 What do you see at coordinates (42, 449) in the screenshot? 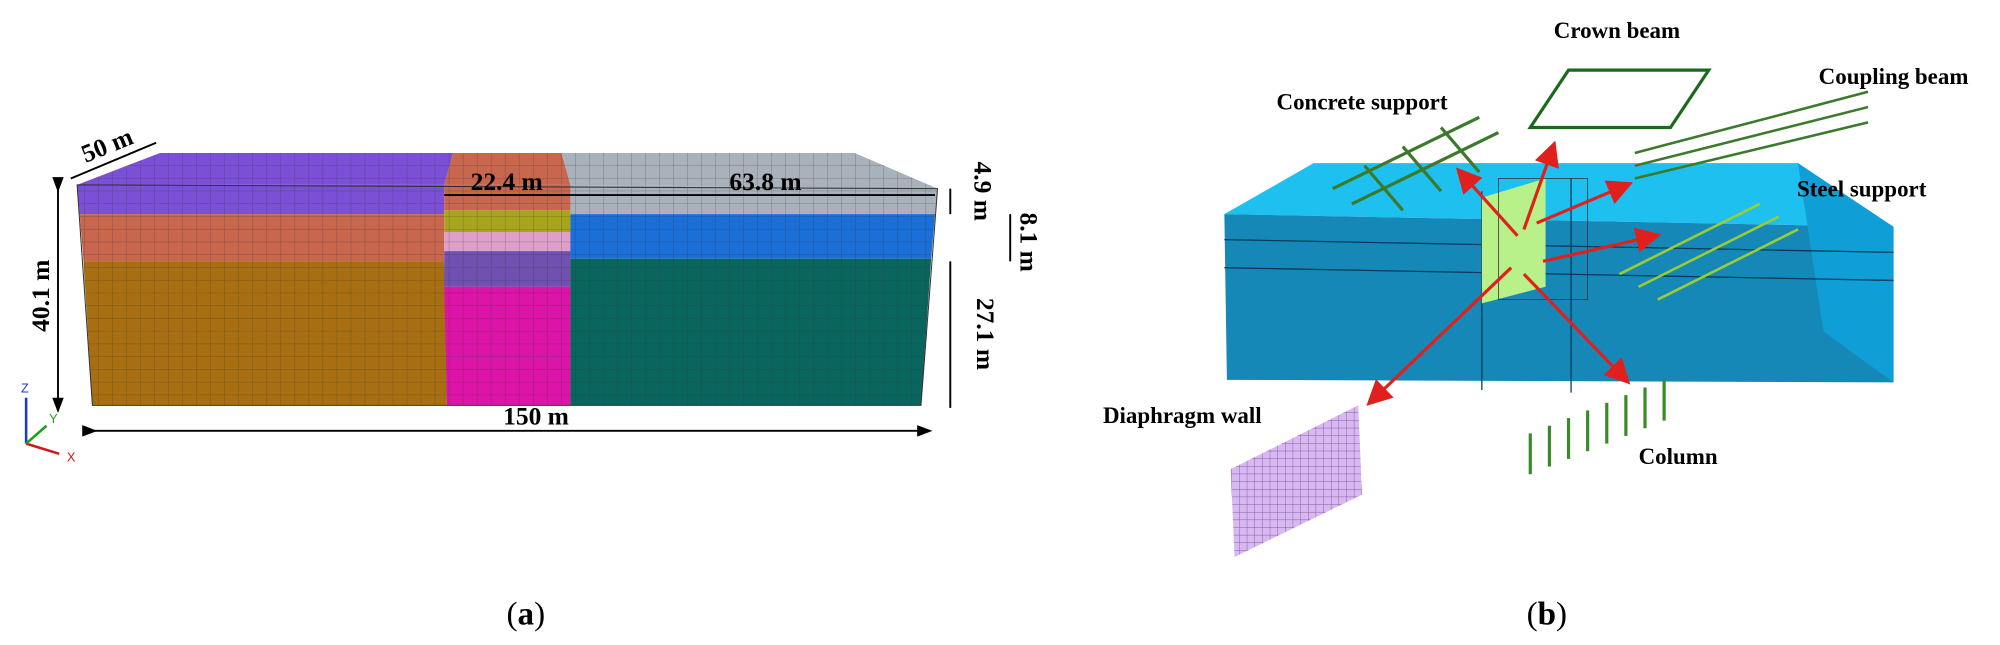
I see `axis-x` at bounding box center [42, 449].